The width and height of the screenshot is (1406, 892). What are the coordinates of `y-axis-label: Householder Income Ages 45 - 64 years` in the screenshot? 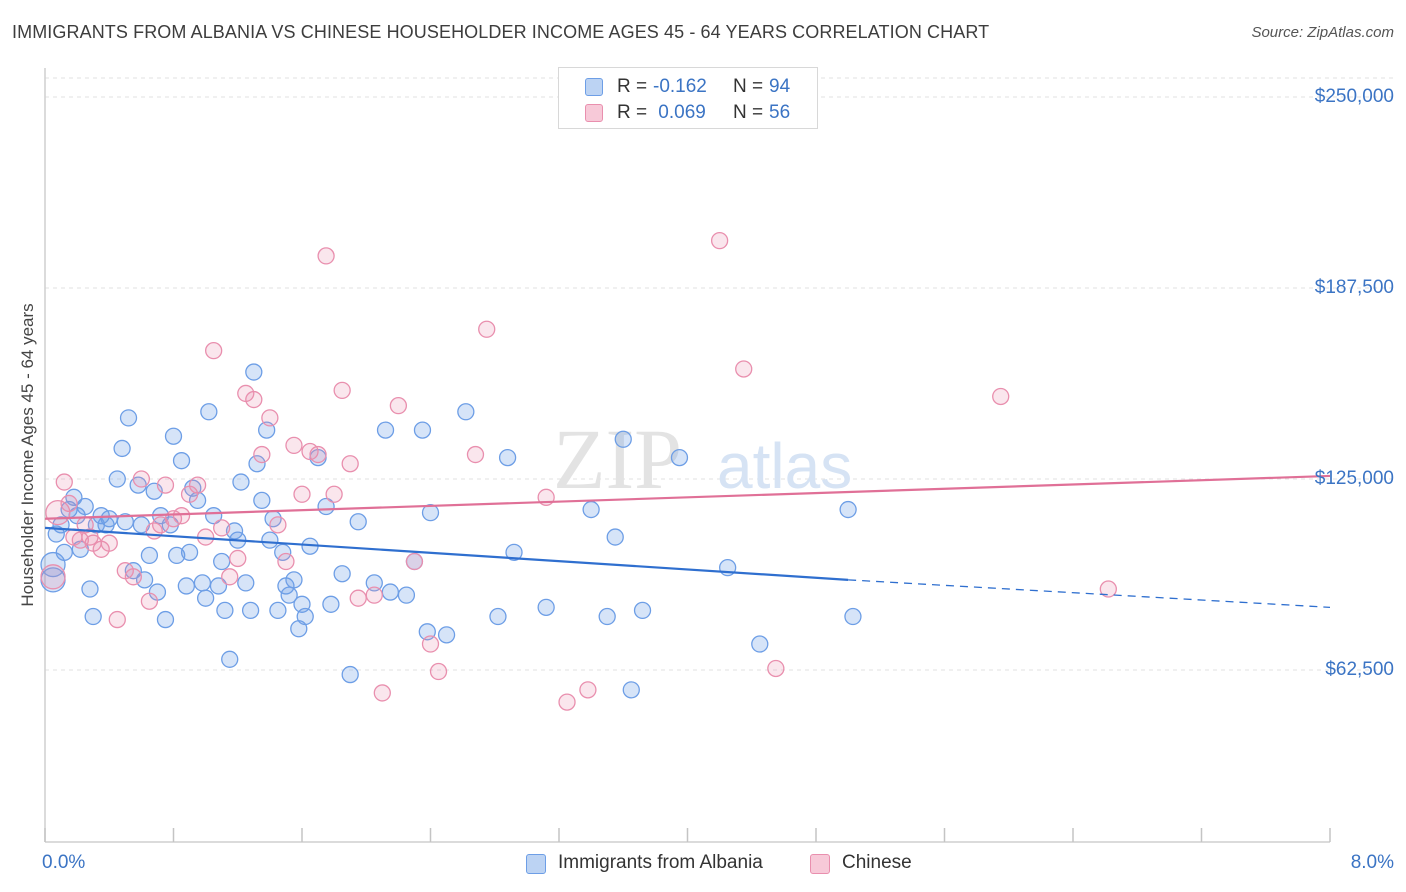 It's located at (27, 455).